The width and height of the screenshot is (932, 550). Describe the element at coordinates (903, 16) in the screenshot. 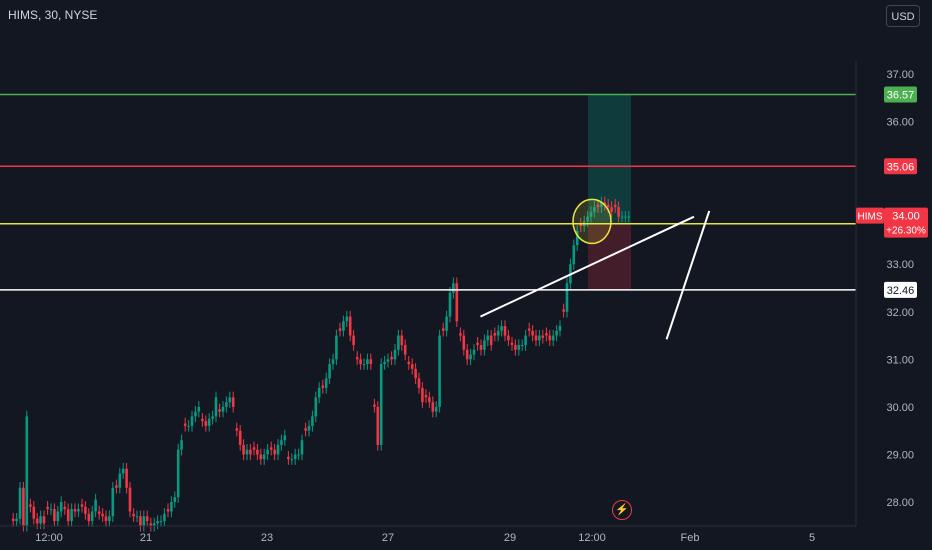

I see `currency-button: USD` at that location.